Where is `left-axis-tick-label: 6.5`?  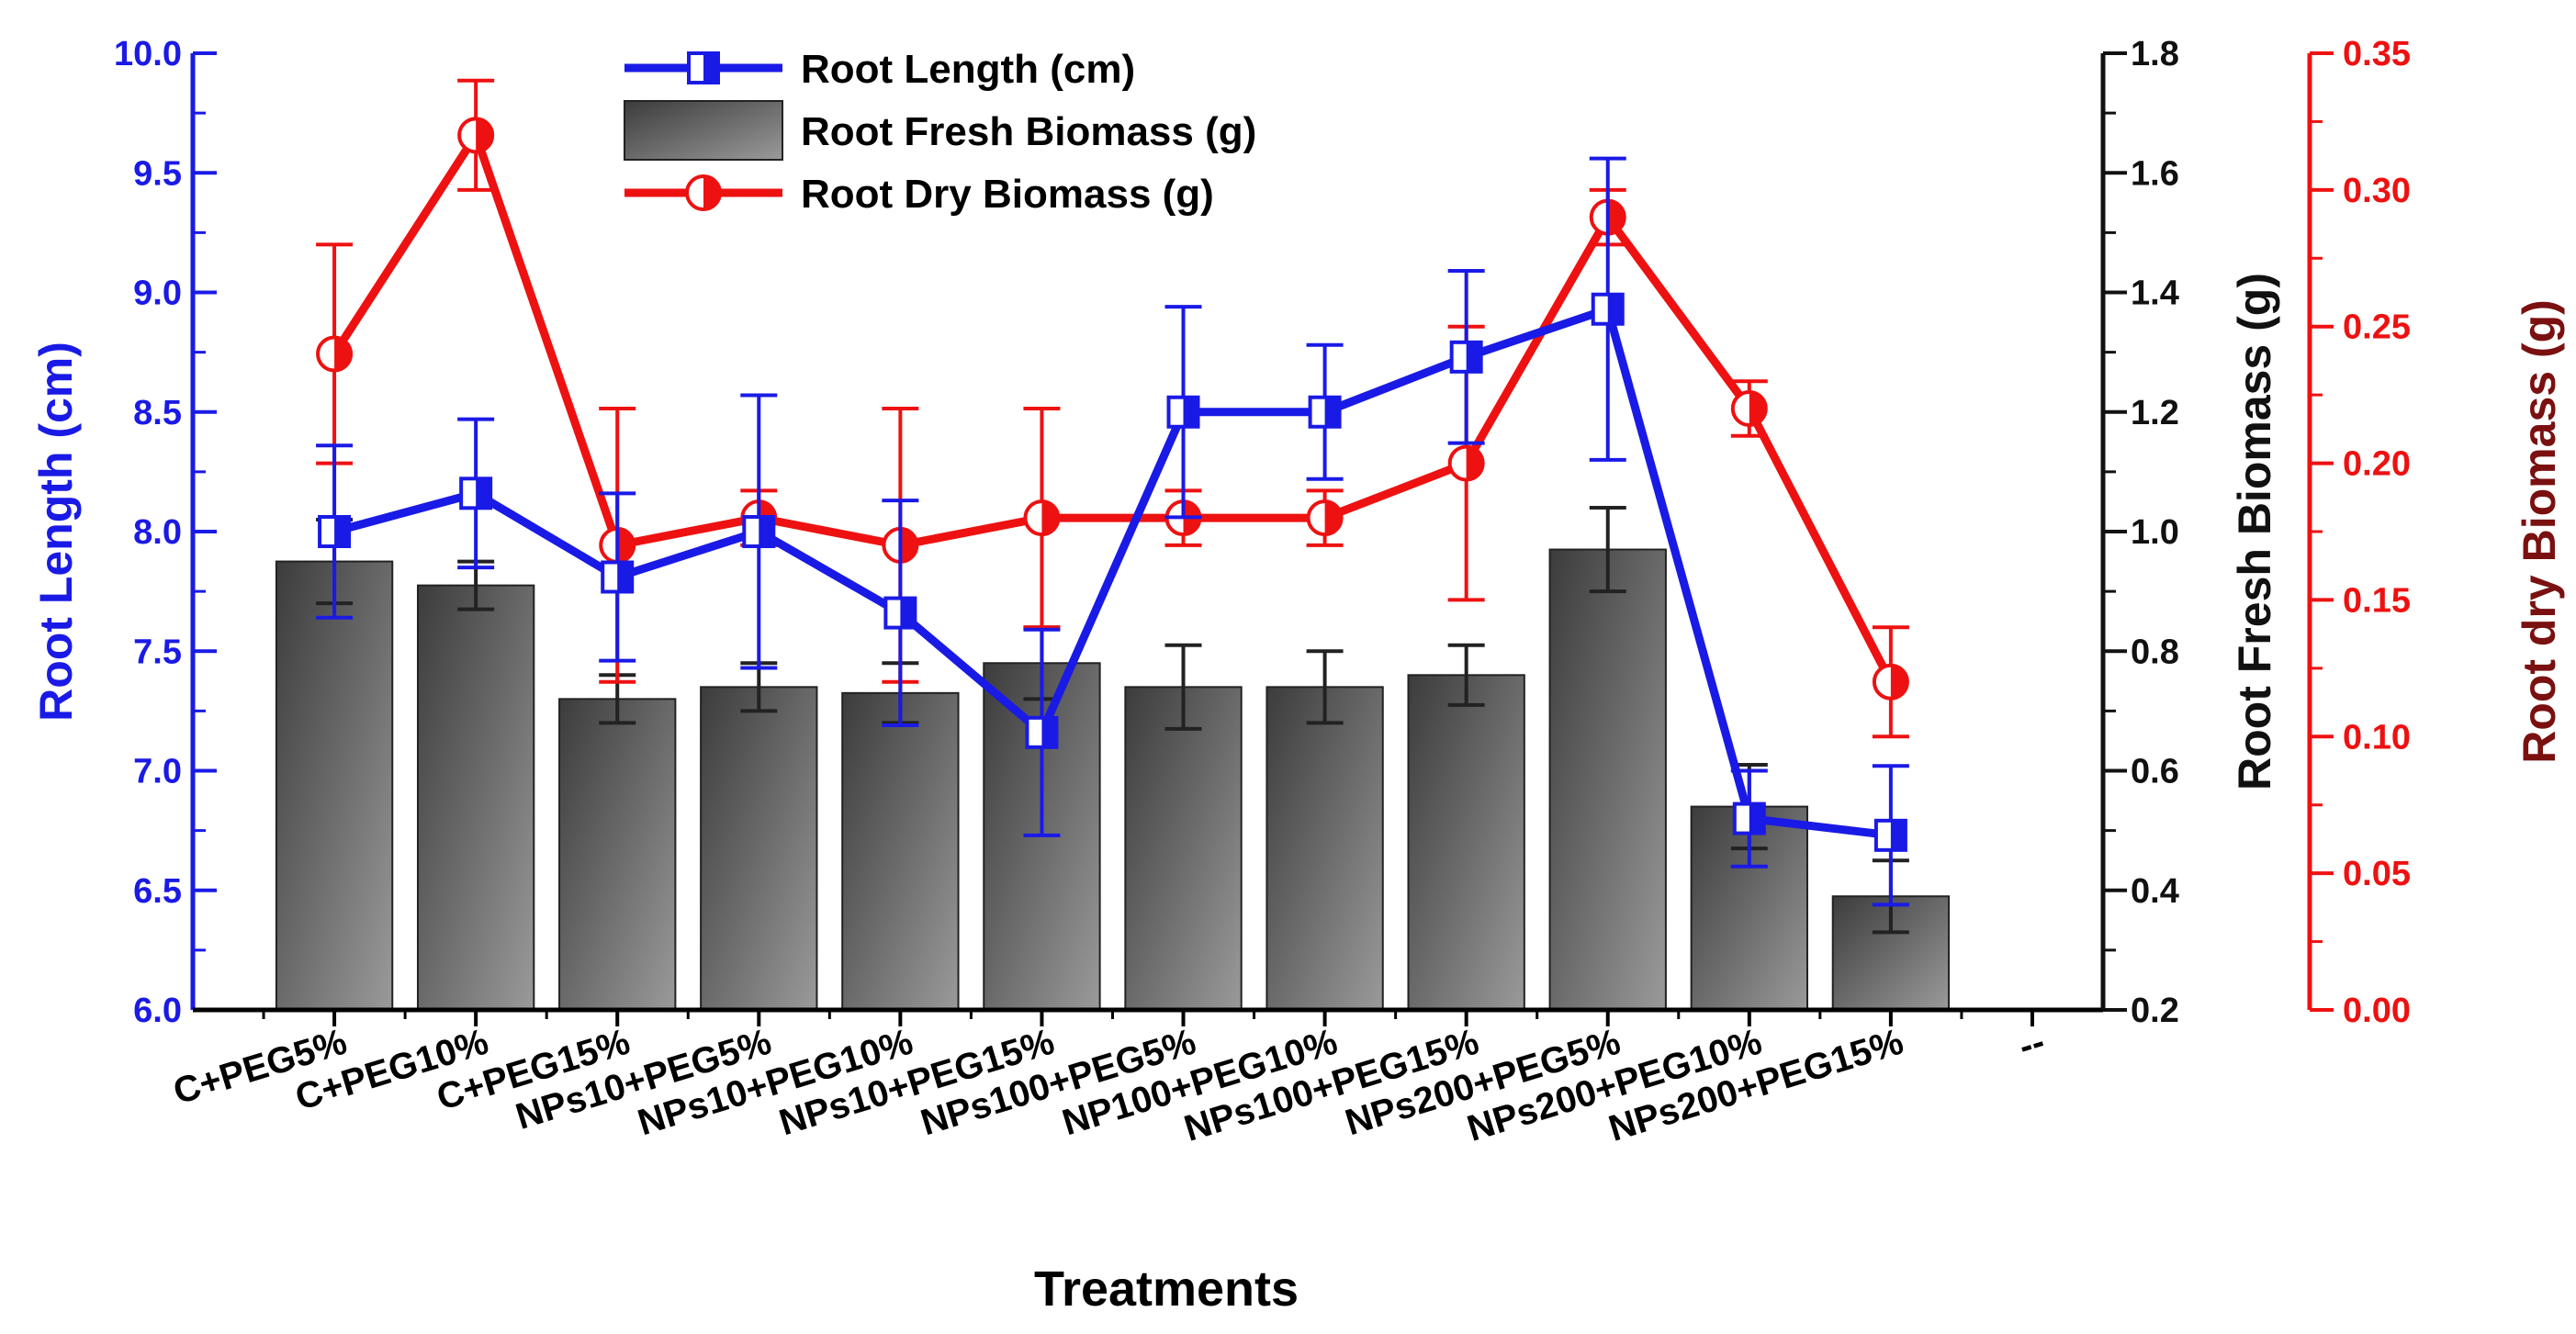
left-axis-tick-label: 6.5 is located at coordinates (157, 891).